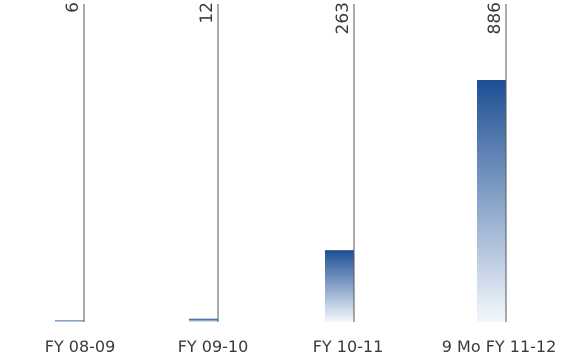 This screenshot has height=360, width=582. I want to click on value-label-1: 6, so click(73, 7).